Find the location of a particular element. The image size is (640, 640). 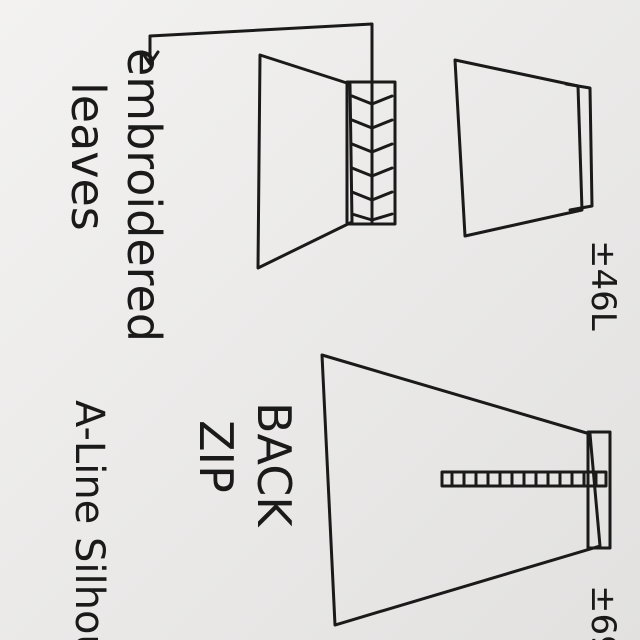

note-line: ZIP is located at coordinates (216, 456).